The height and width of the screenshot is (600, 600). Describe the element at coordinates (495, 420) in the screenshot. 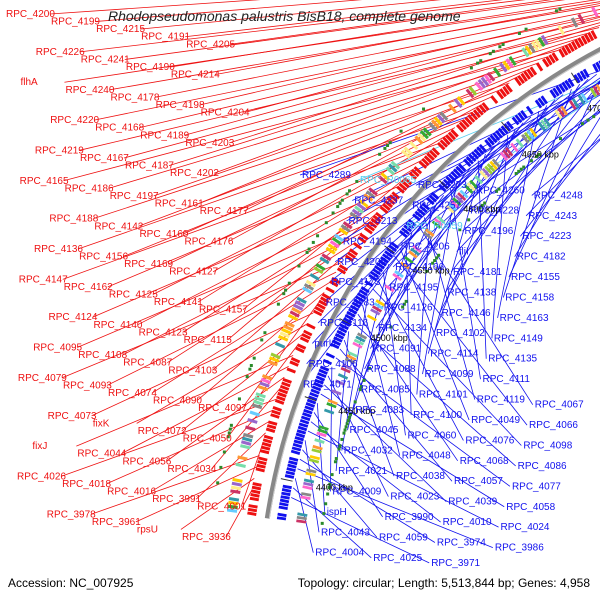

I see `reverse-gene-label: RPC_4049` at that location.